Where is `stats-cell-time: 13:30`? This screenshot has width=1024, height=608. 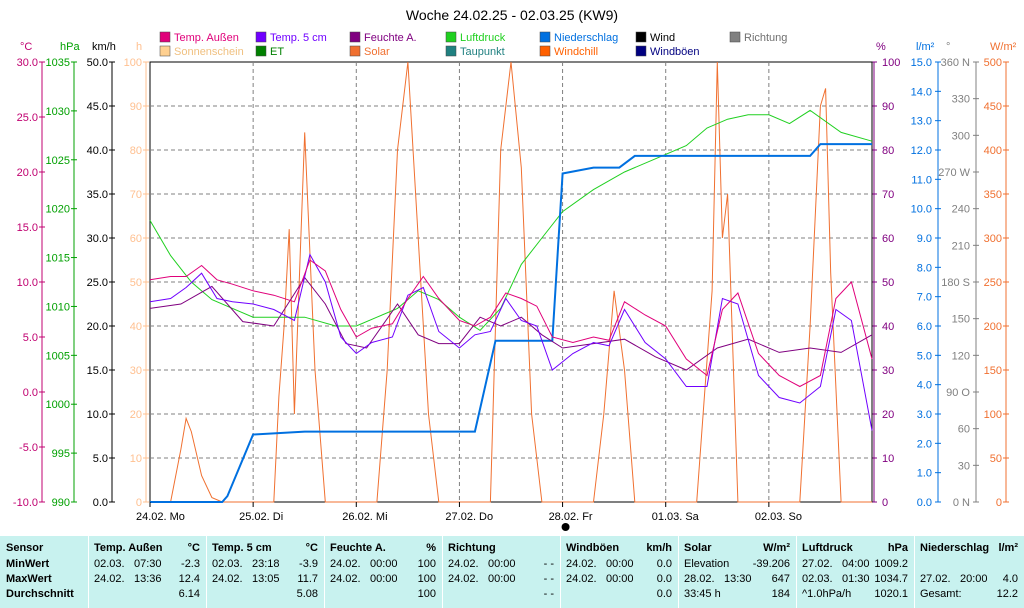 stats-cell-time: 13:30 is located at coordinates (738, 579).